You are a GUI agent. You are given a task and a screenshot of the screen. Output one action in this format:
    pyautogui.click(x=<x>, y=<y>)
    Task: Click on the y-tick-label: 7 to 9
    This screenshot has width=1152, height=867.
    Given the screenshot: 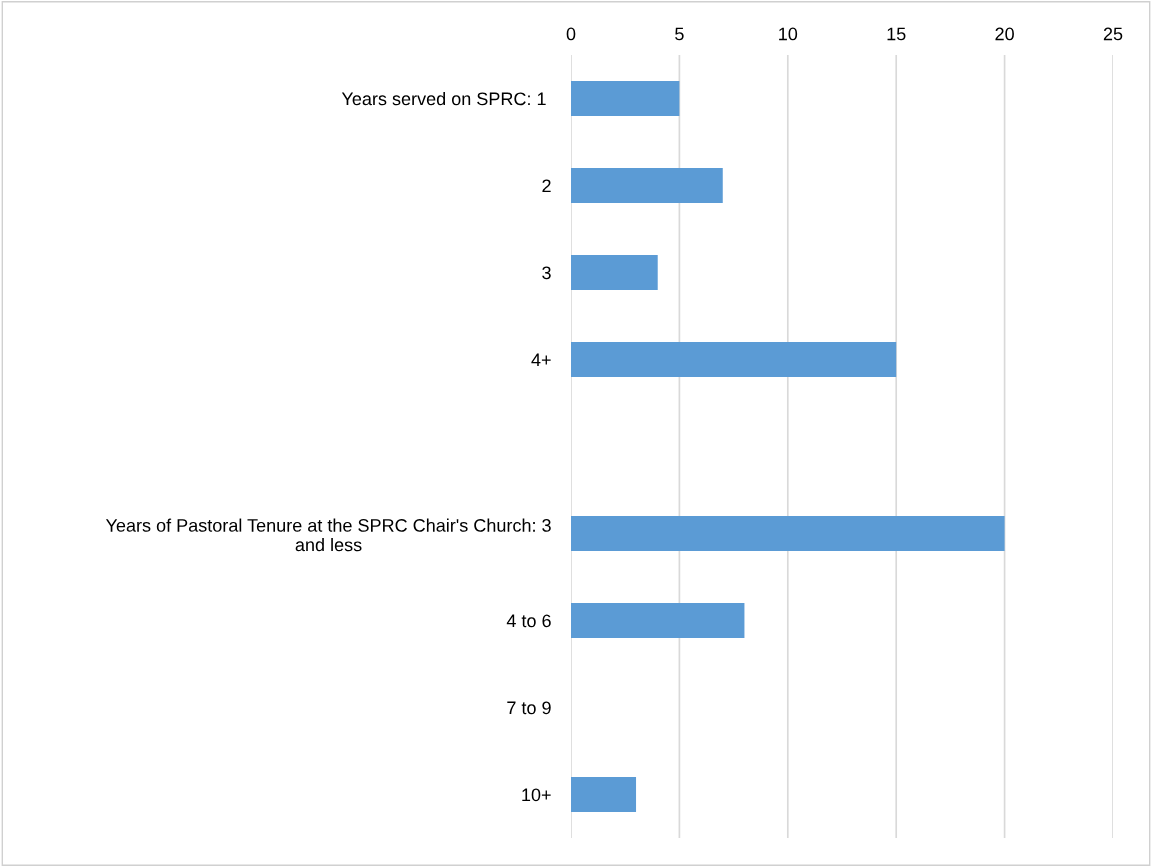 What is the action you would take?
    pyautogui.click(x=529, y=708)
    